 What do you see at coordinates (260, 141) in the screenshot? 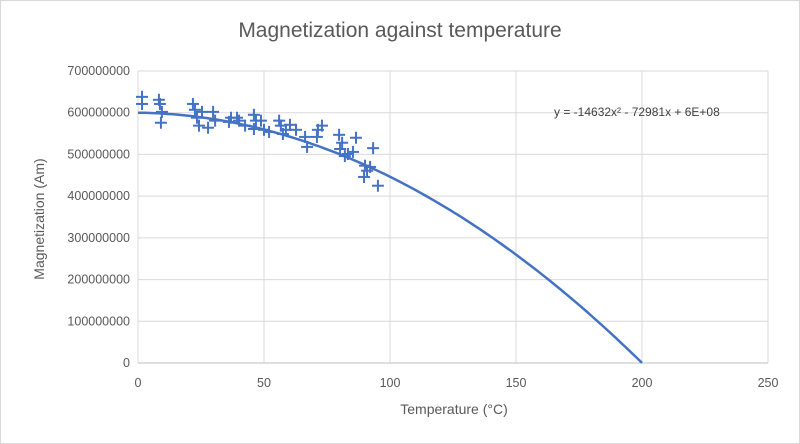
I see `data-points` at bounding box center [260, 141].